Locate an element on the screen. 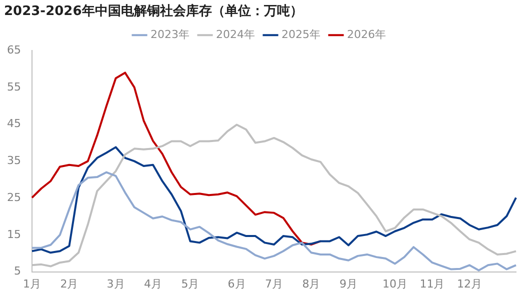 Image resolution: width=522 pixels, height=295 pixels. x-tick-label: 1月 is located at coordinates (31, 283).